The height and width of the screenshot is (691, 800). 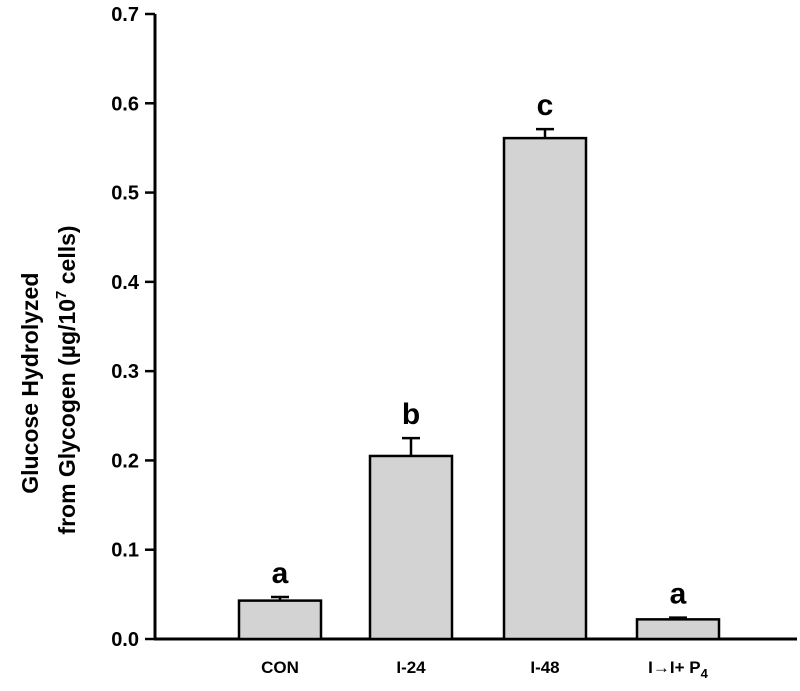 I want to click on x-tick-label-subscript: 4, so click(x=705, y=673).